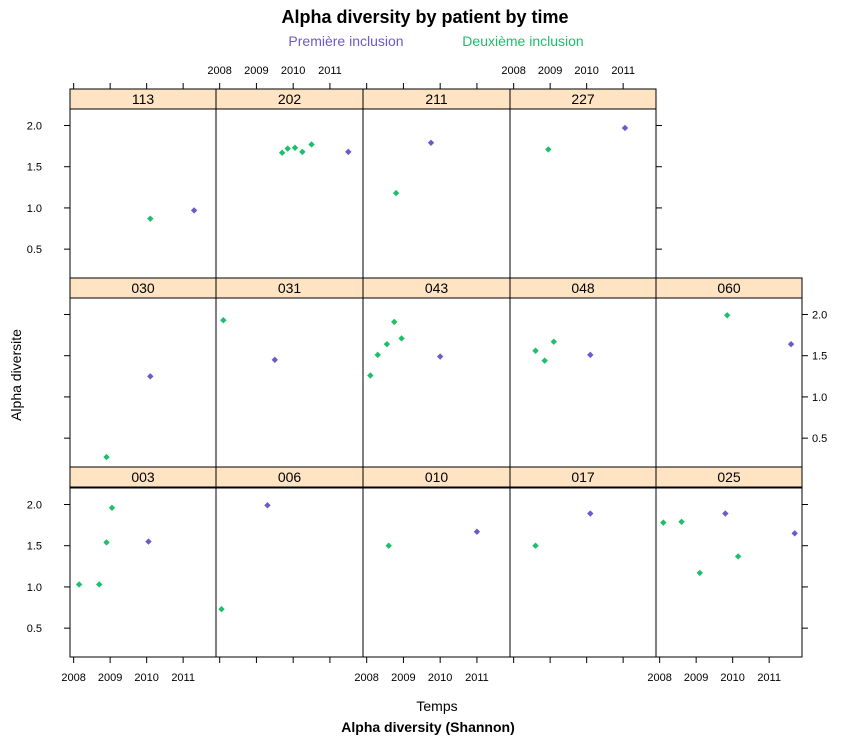 Image resolution: width=859 pixels, height=741 pixels. Describe the element at coordinates (290, 288) in the screenshot. I see `strip-label: 031` at that location.